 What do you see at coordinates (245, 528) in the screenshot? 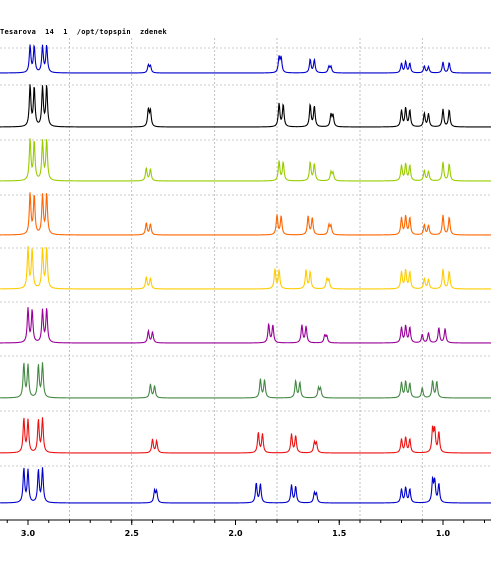
I see `x-axis: 3.0 2.5 2.0 1.5 1.0` at bounding box center [245, 528].